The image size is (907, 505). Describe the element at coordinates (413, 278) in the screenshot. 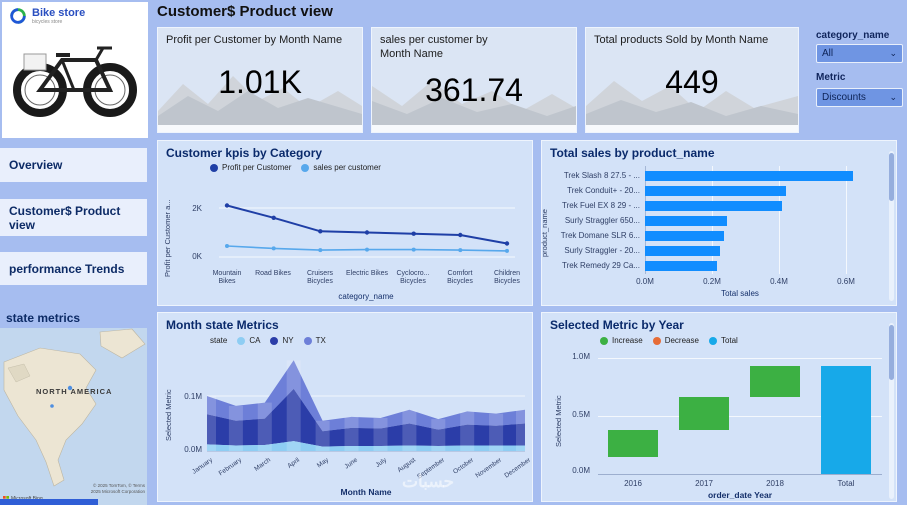

I see `x-category-label: Cyclocro... Bicycles` at that location.